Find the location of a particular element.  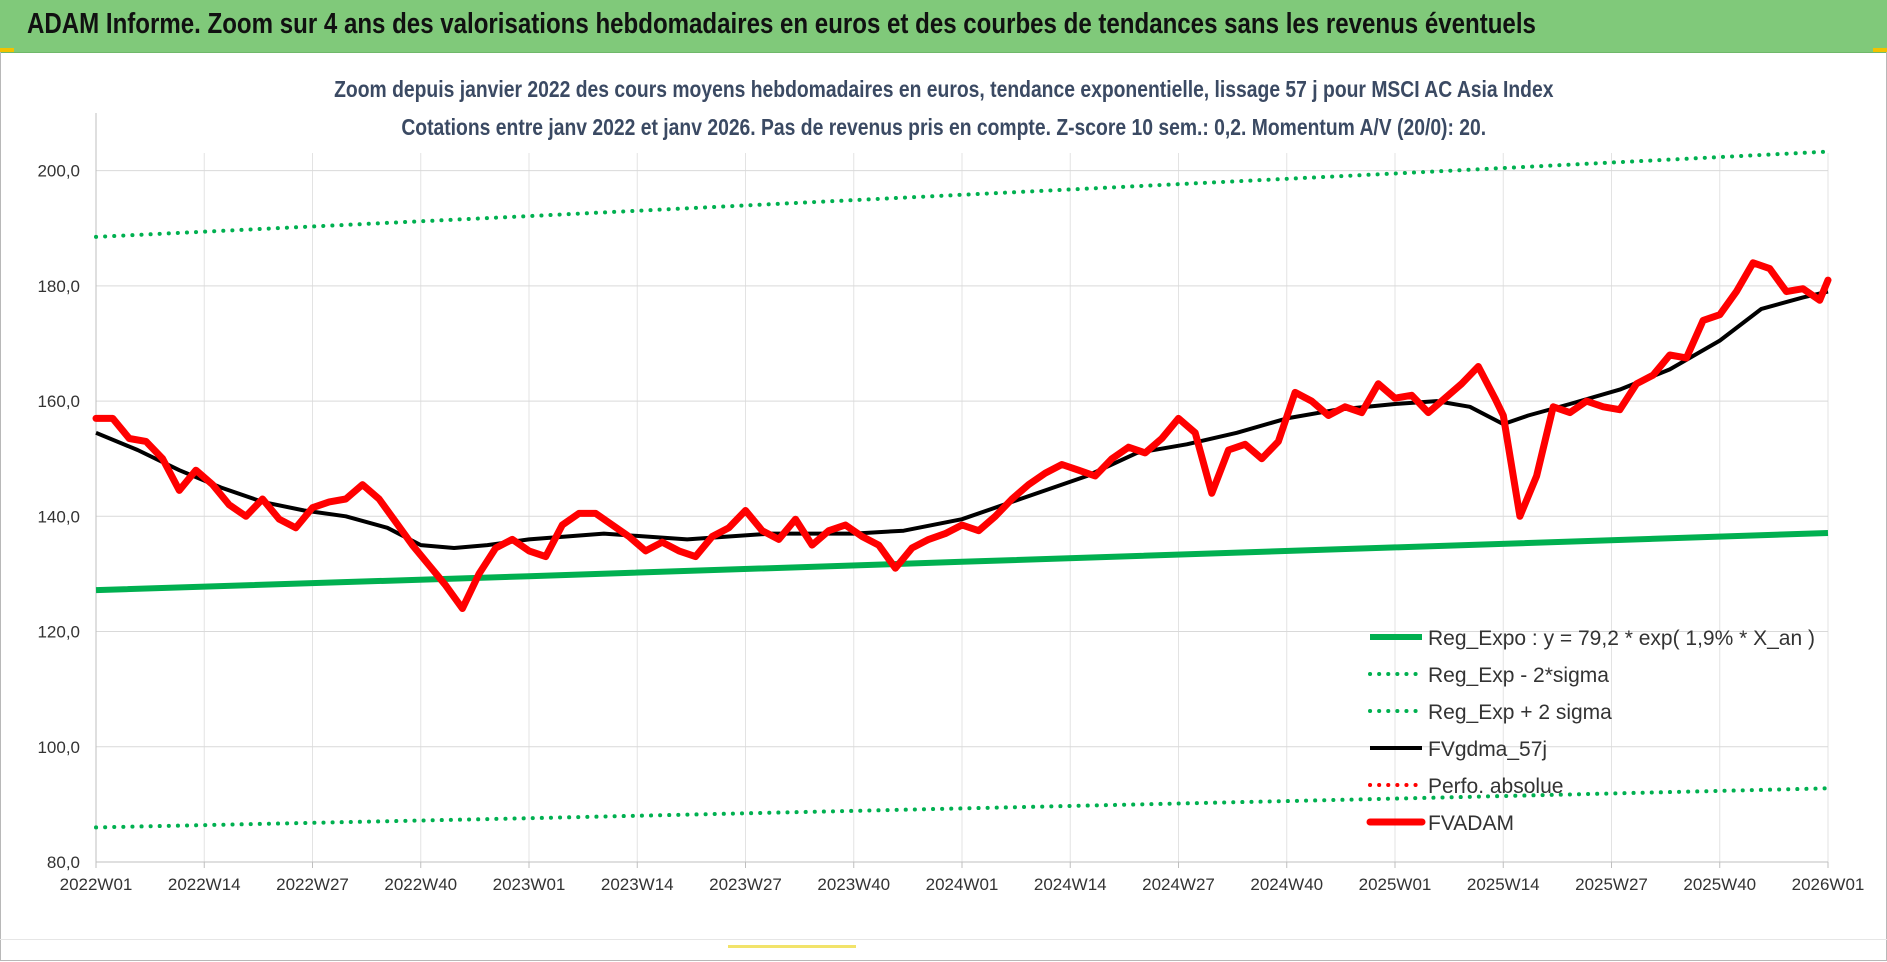

x-tick-label: 2025W27 is located at coordinates (1611, 884).